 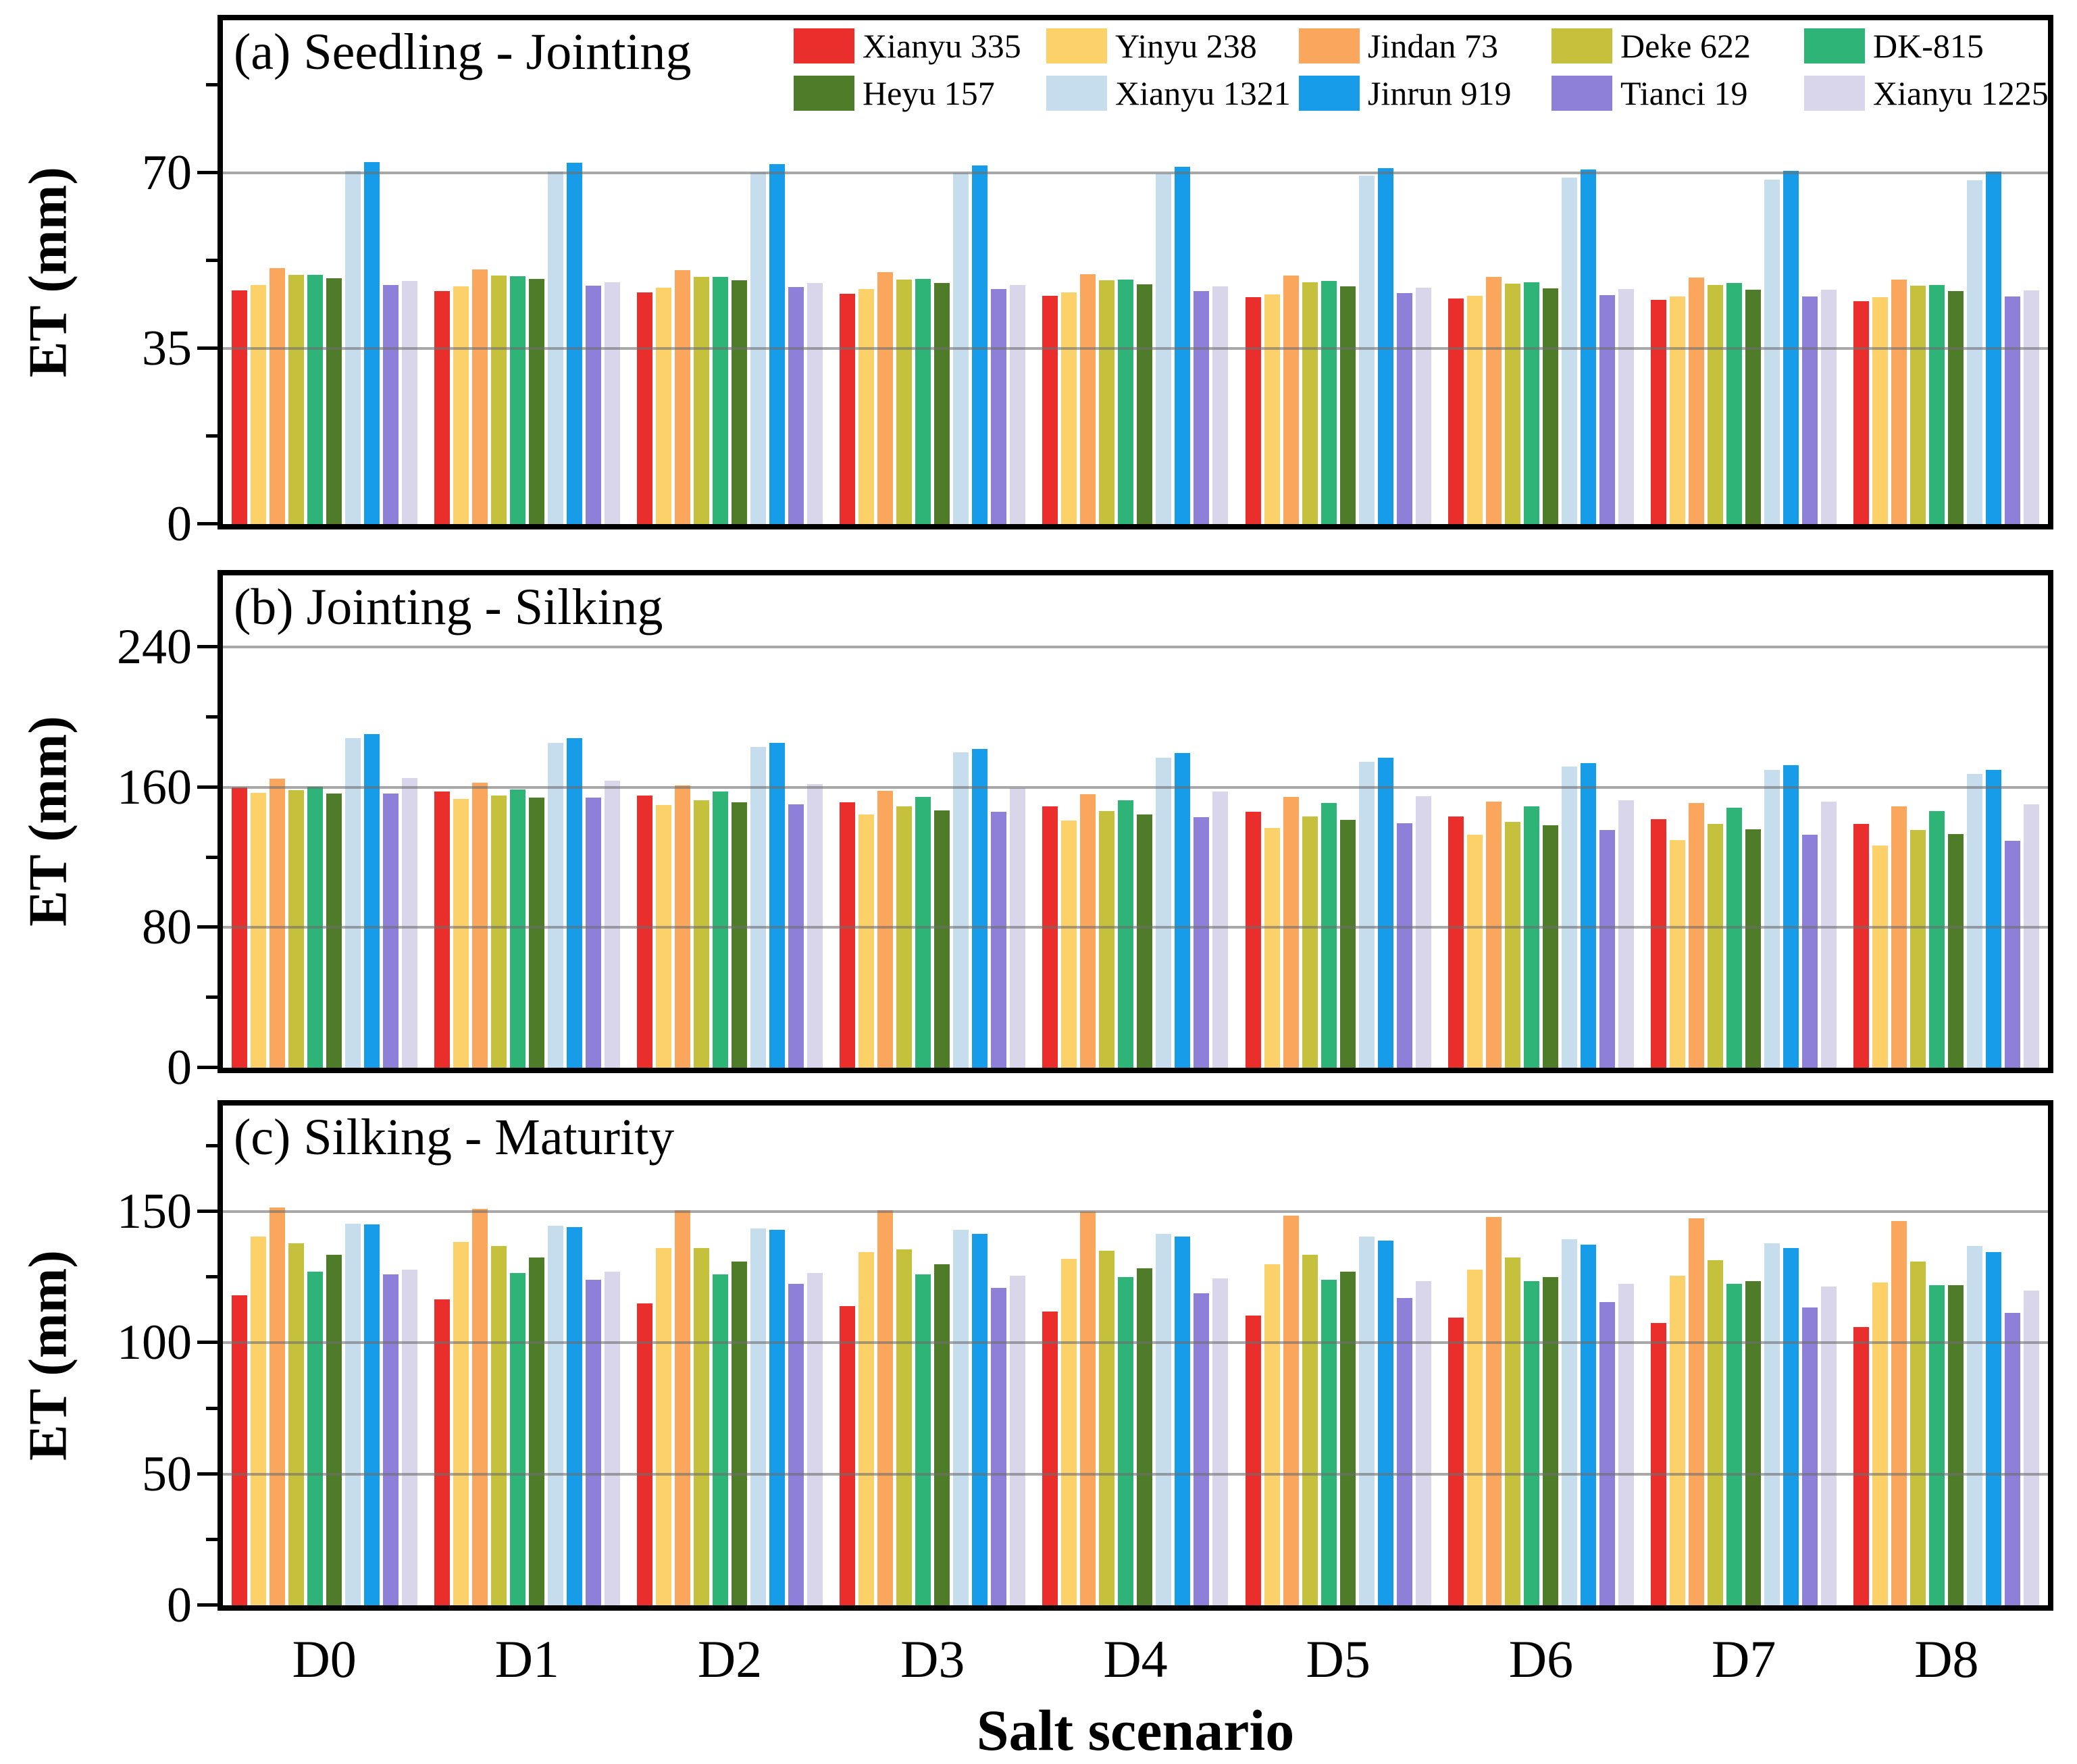 I want to click on legend-item-deke-622: Deke 622, so click(x=1651, y=45).